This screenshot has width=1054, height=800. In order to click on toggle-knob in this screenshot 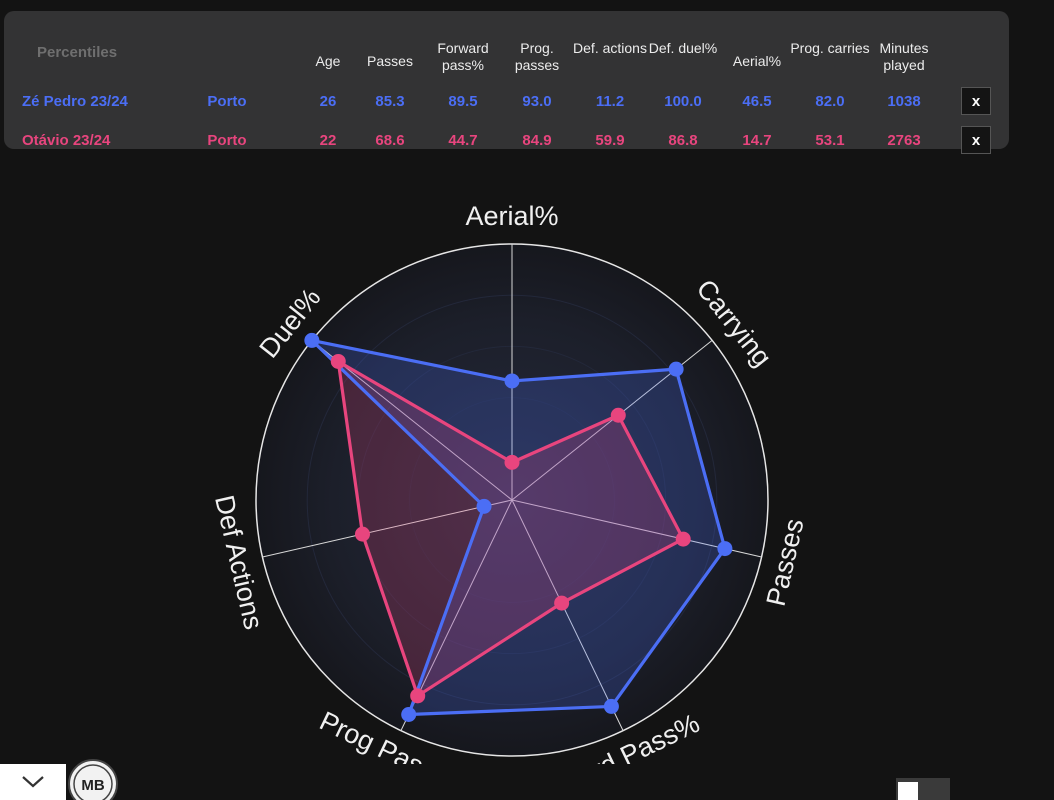, I will do `click(908, 791)`.